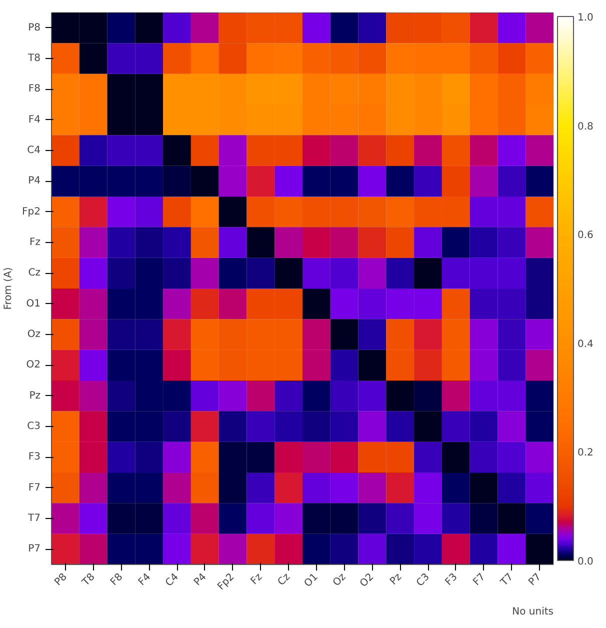  What do you see at coordinates (34, 457) in the screenshot?
I see `y-tick-label: F3` at bounding box center [34, 457].